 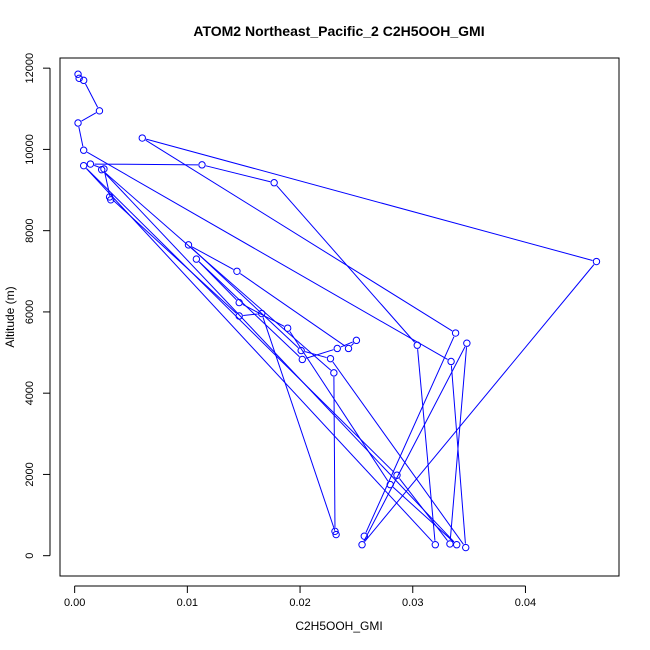 What do you see at coordinates (30, 556) in the screenshot?
I see `y-tick-label: 0` at bounding box center [30, 556].